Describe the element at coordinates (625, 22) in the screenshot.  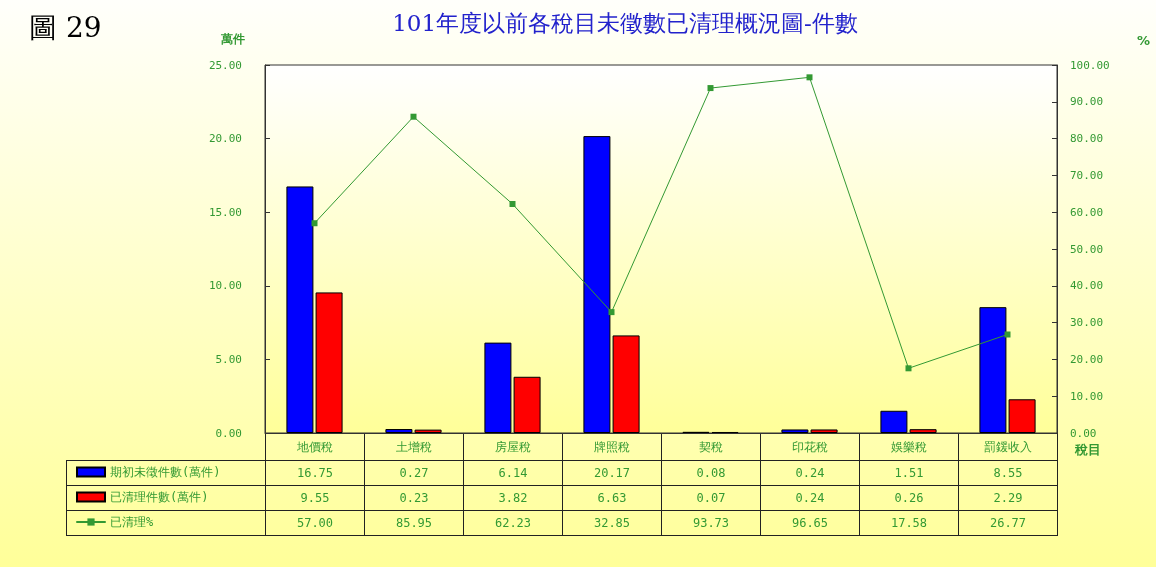
I see `chart-title: 101年度以前各稅目未徵數已清理概況圖-件數` at that location.